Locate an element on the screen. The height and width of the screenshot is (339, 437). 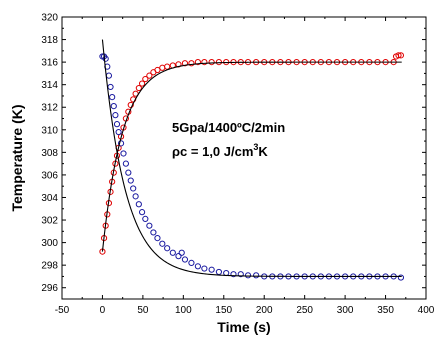
annotation-line-2-sup: 3 is located at coordinates (255, 147).